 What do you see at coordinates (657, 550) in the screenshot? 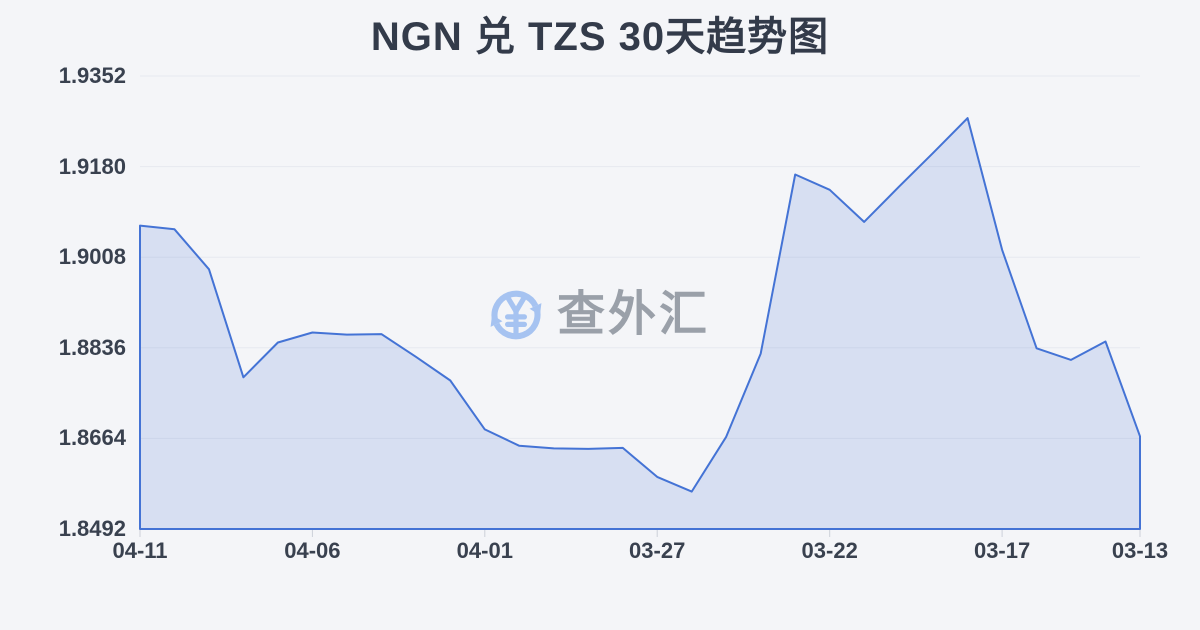
I see `x-axis-label: 03-27` at bounding box center [657, 550].